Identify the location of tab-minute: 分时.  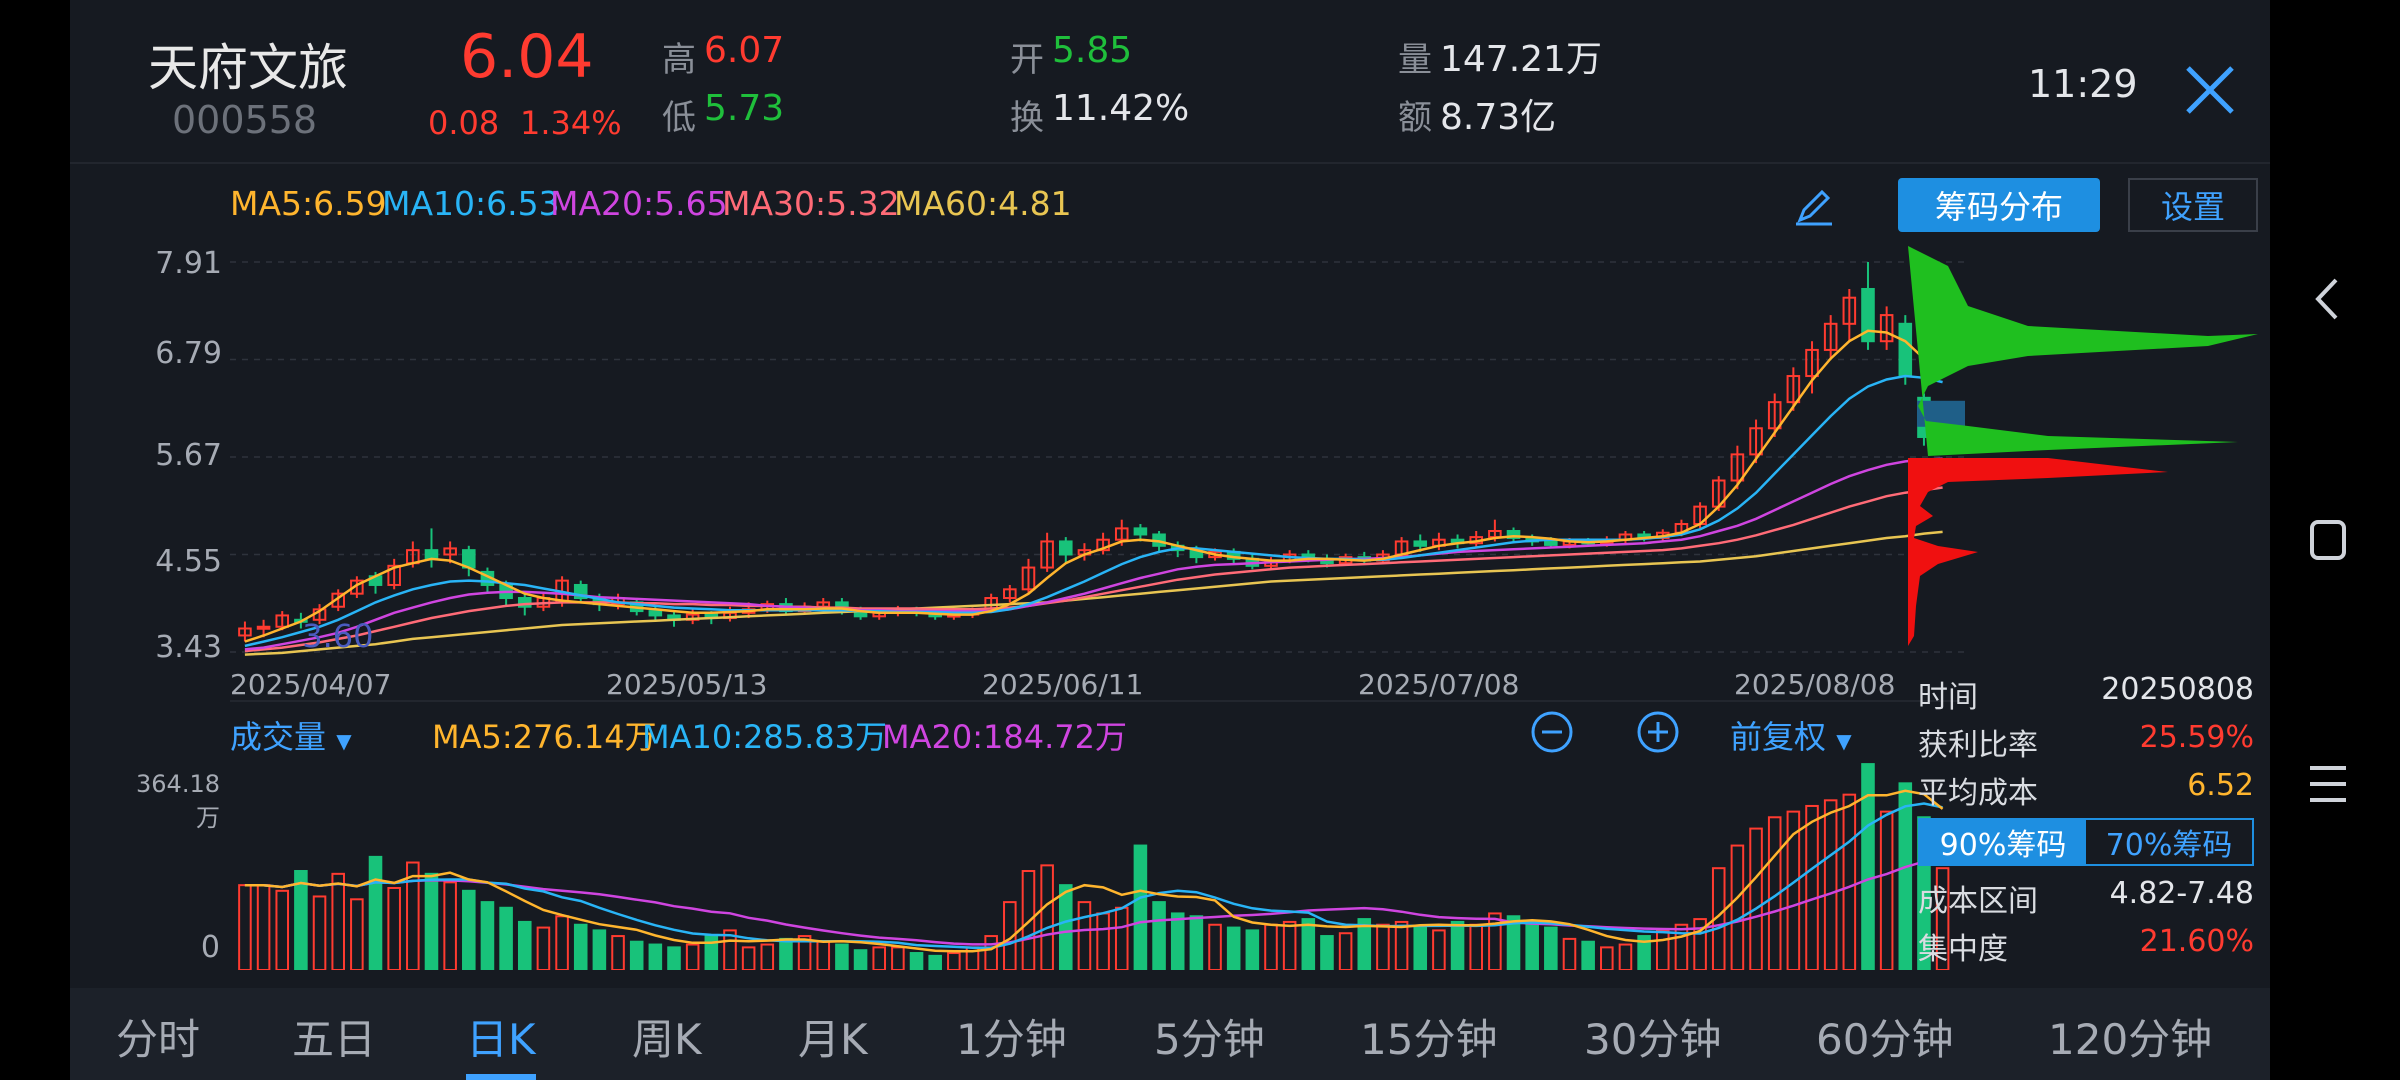
(158, 1039).